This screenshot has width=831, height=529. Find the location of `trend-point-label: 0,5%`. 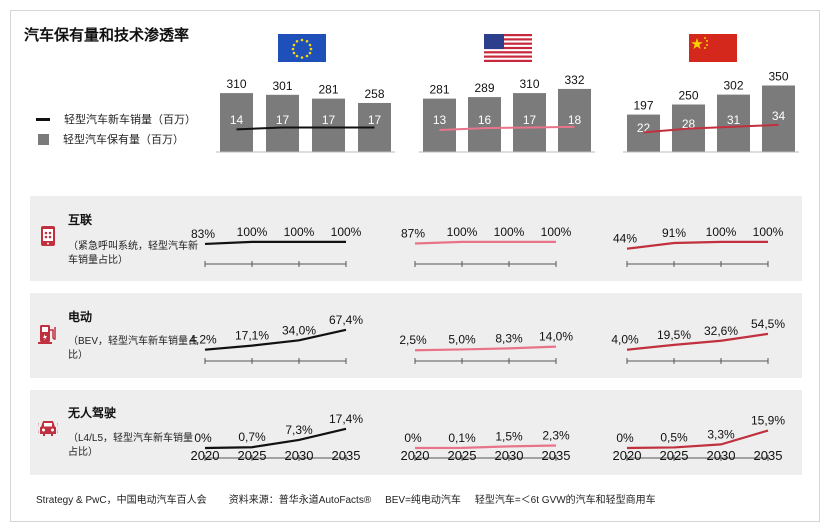

trend-point-label: 0,5% is located at coordinates (674, 437).